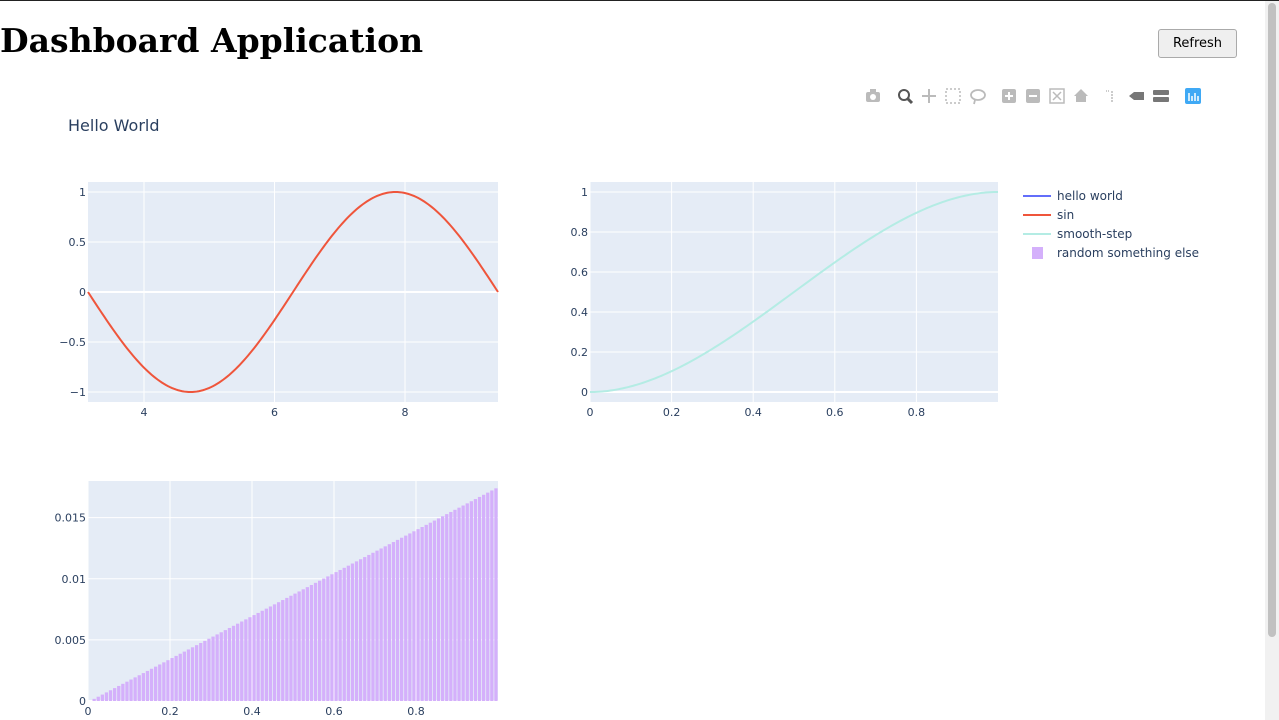 The width and height of the screenshot is (1279, 720). Describe the element at coordinates (1137, 96) in the screenshot. I see `hover-closest-icon` at that location.